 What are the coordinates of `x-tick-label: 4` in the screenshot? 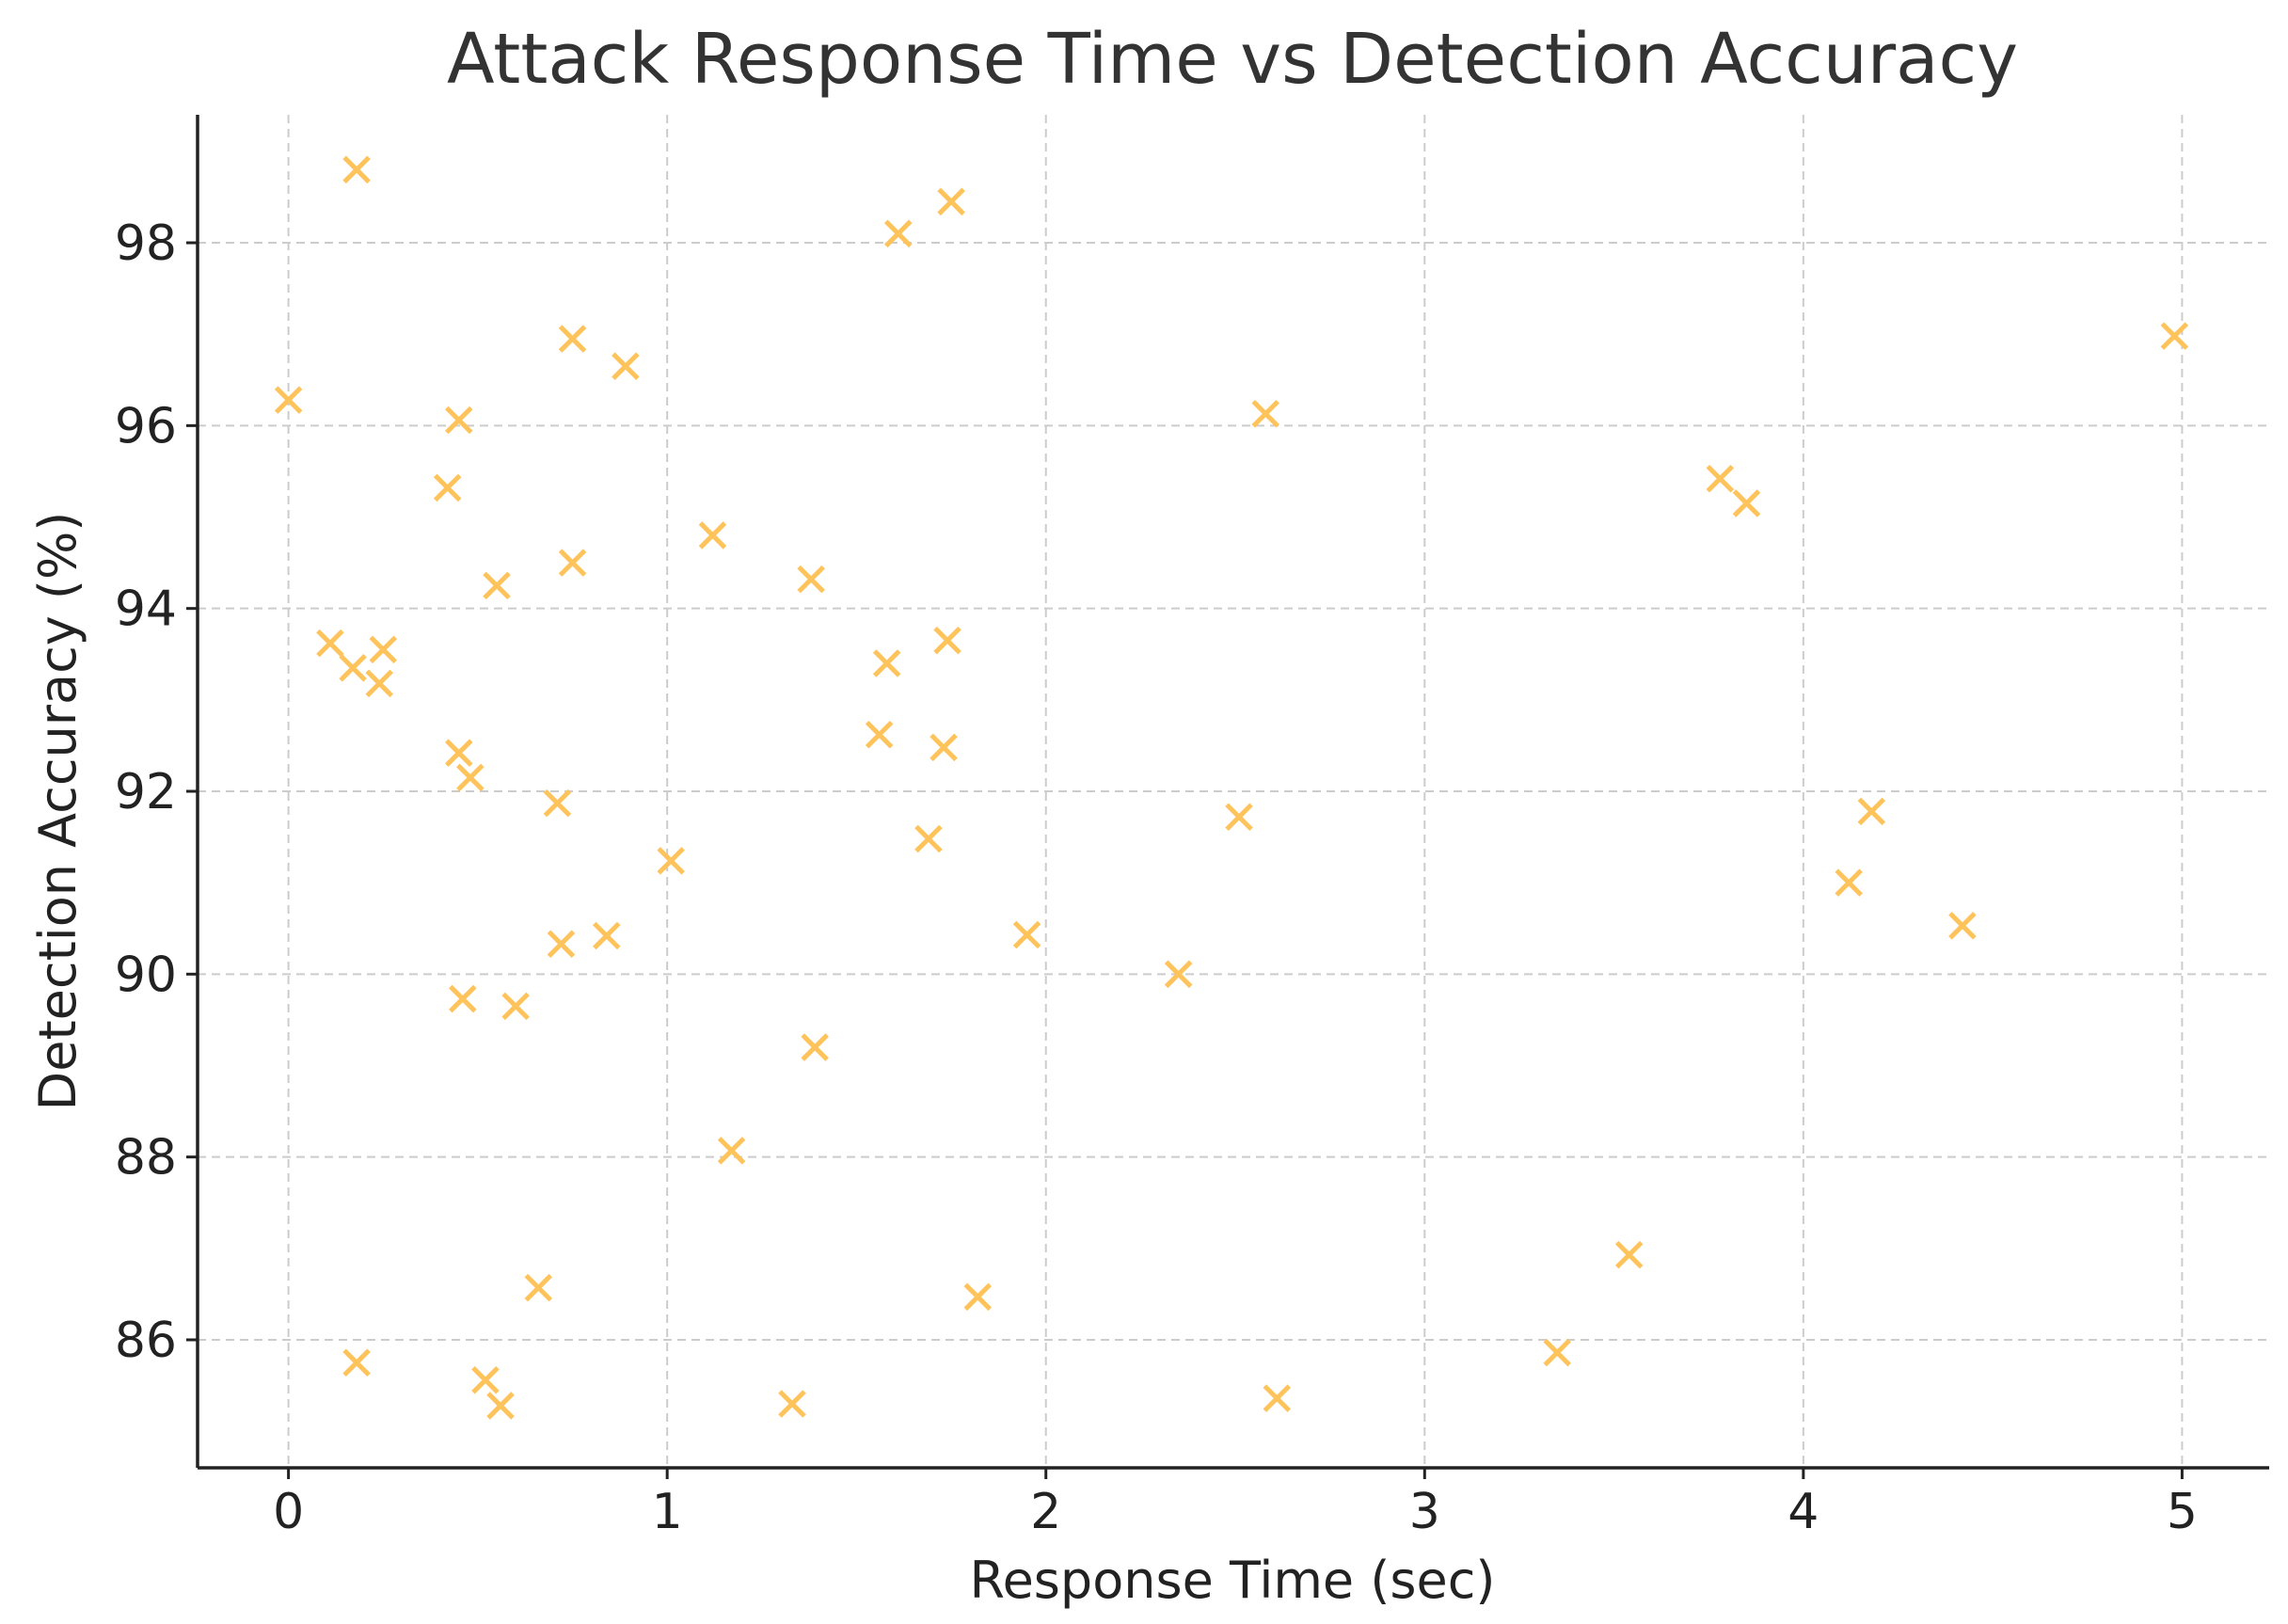 It's located at (1803, 1512).